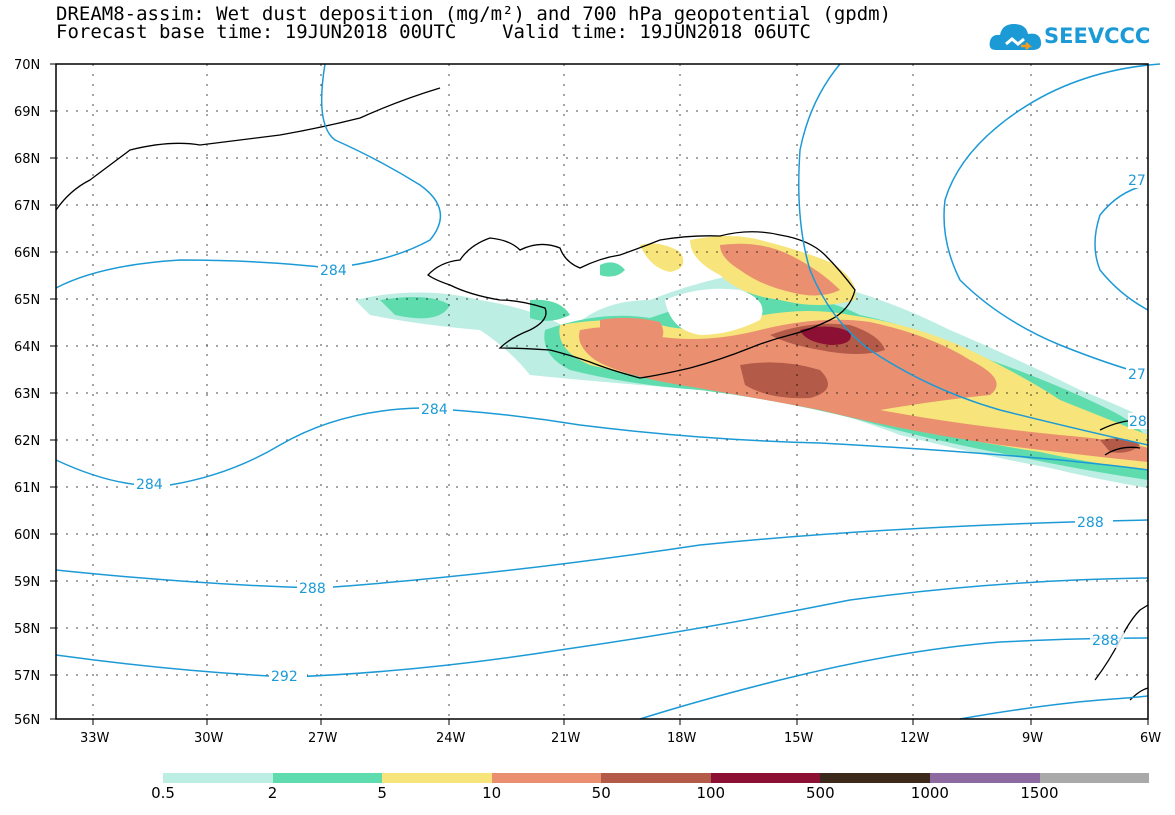 The height and width of the screenshot is (815, 1175). Describe the element at coordinates (27, 112) in the screenshot. I see `lat-label: 69N` at that location.